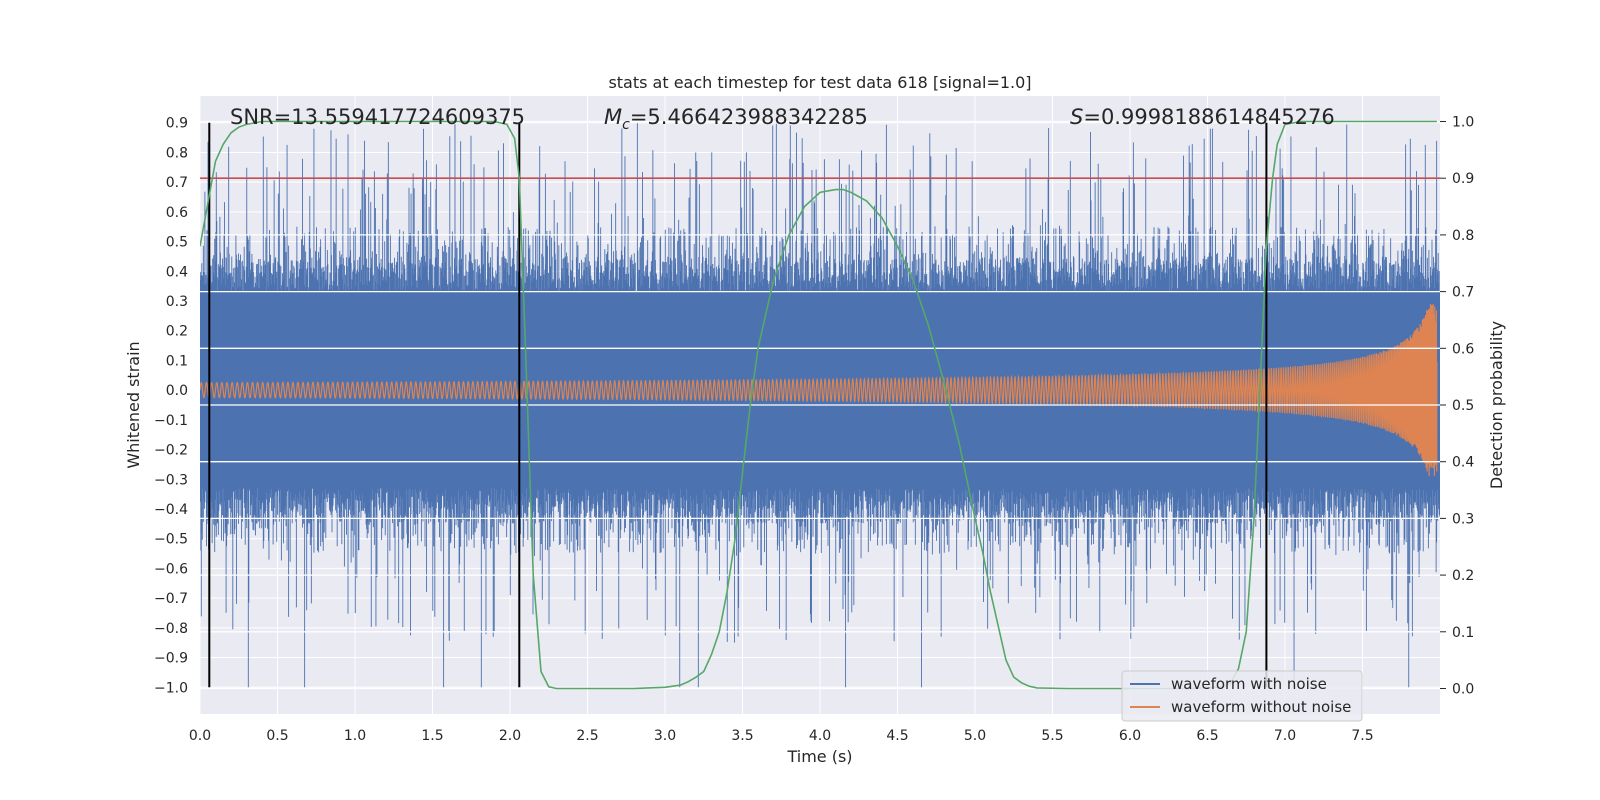  I want to click on left-tick-label: 0.9, so click(177, 124).